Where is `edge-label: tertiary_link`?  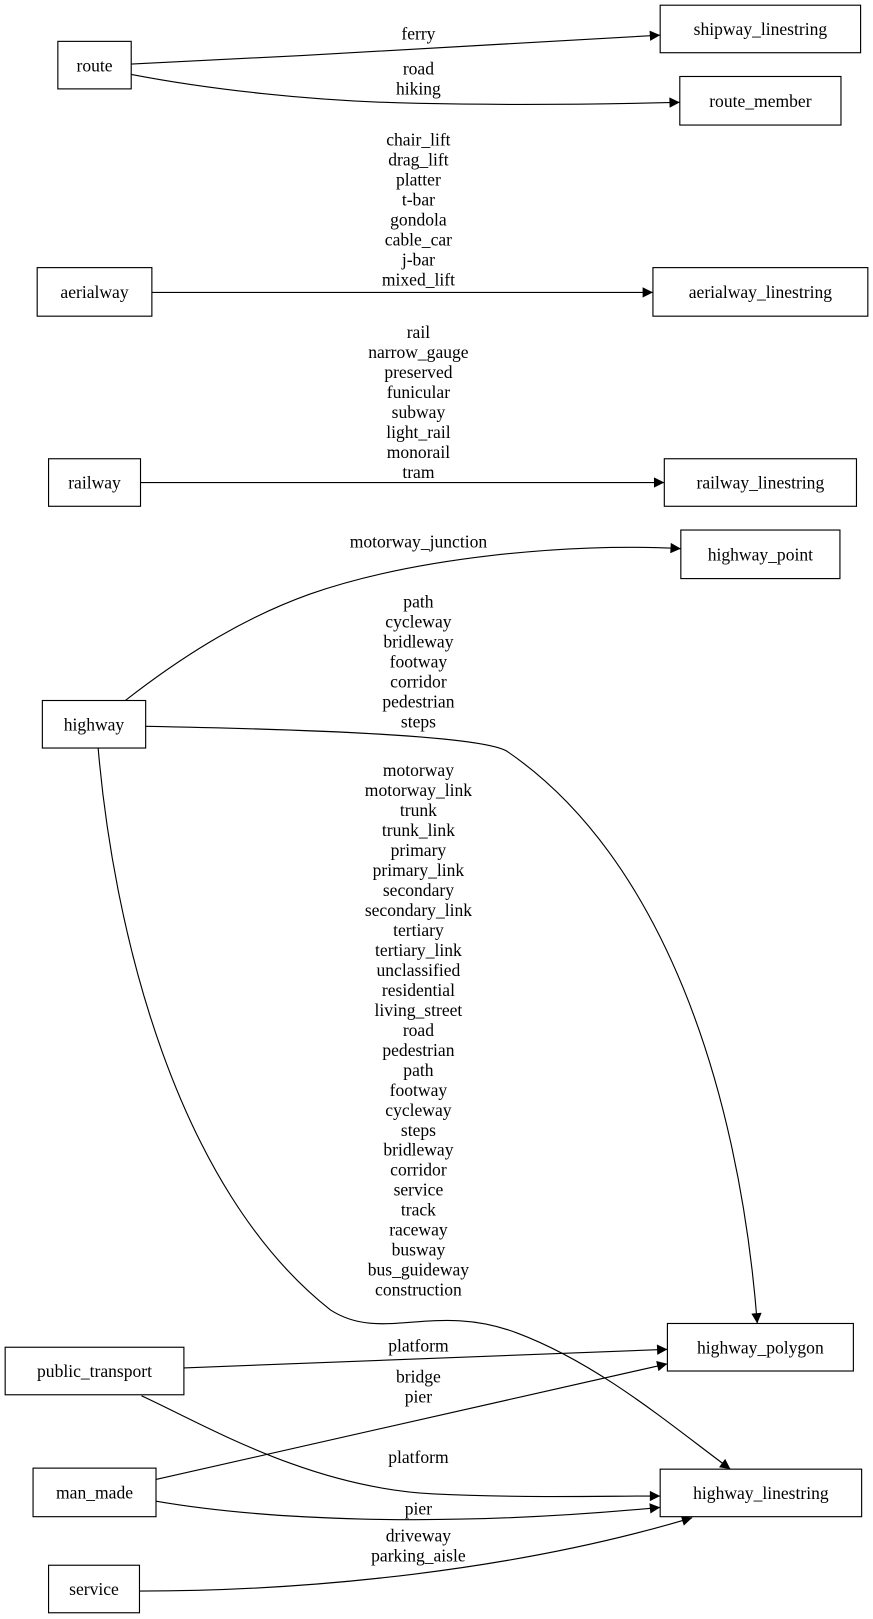
edge-label: tertiary_link is located at coordinates (418, 950).